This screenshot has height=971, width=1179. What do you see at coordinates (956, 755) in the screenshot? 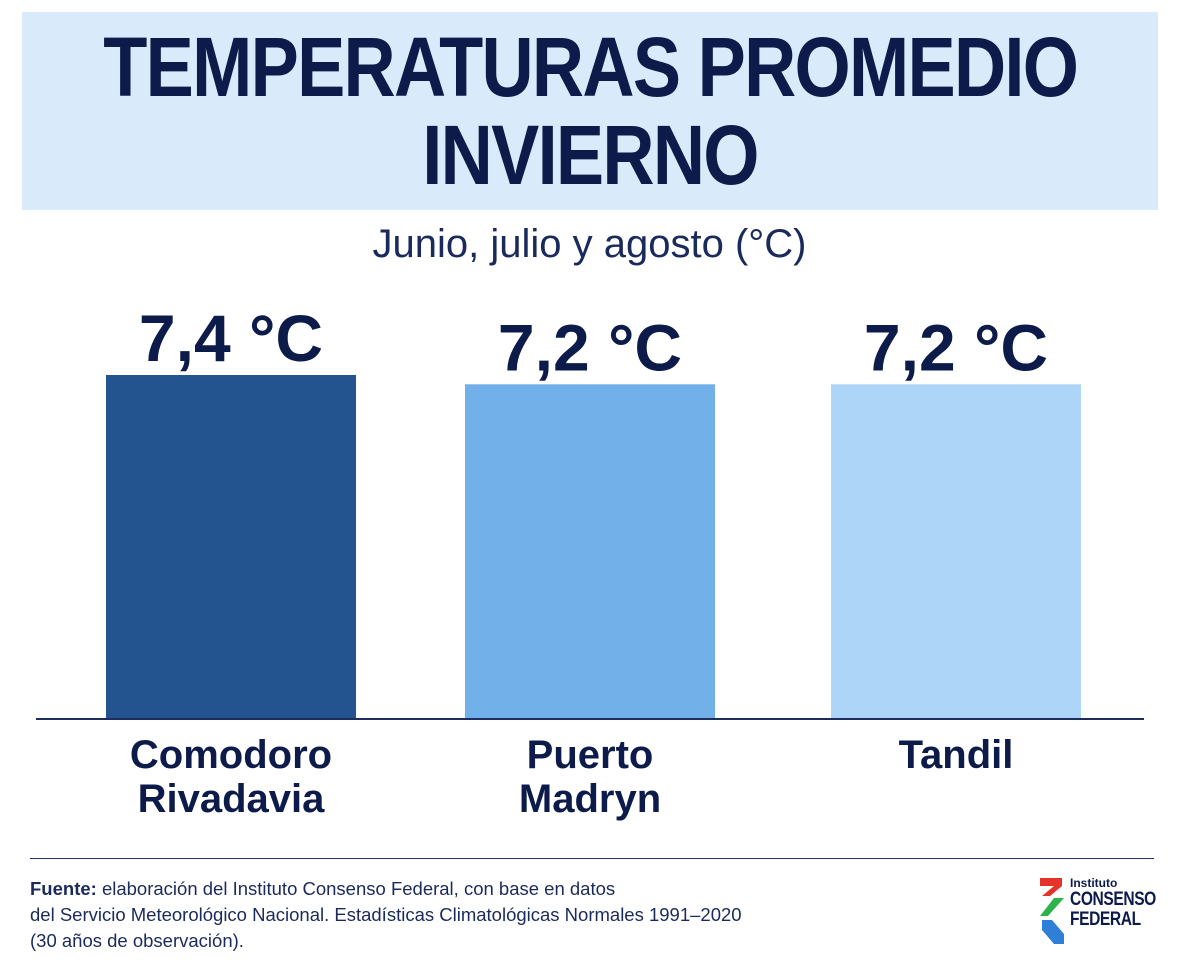
I see `category-label-2-line-0: Tandil` at bounding box center [956, 755].